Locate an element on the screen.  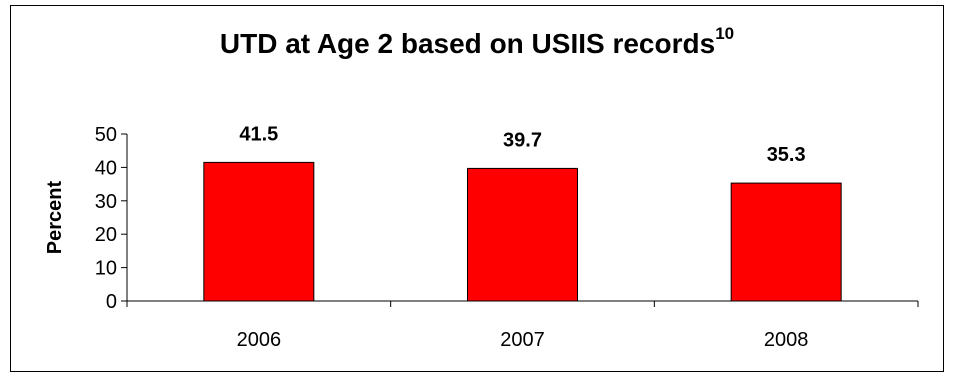
y-tick-label: 40 is located at coordinates (106, 168).